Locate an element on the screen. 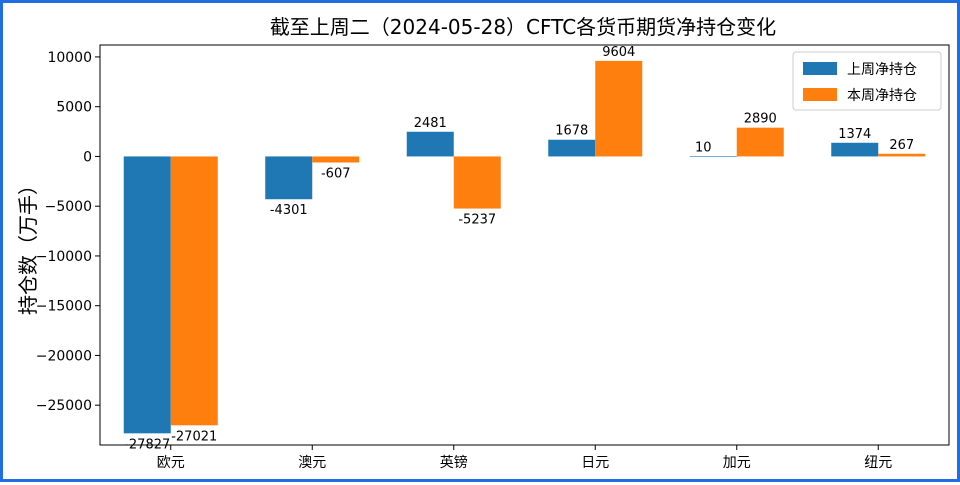  legend-label-2: 本周净持仓 is located at coordinates (882, 96).